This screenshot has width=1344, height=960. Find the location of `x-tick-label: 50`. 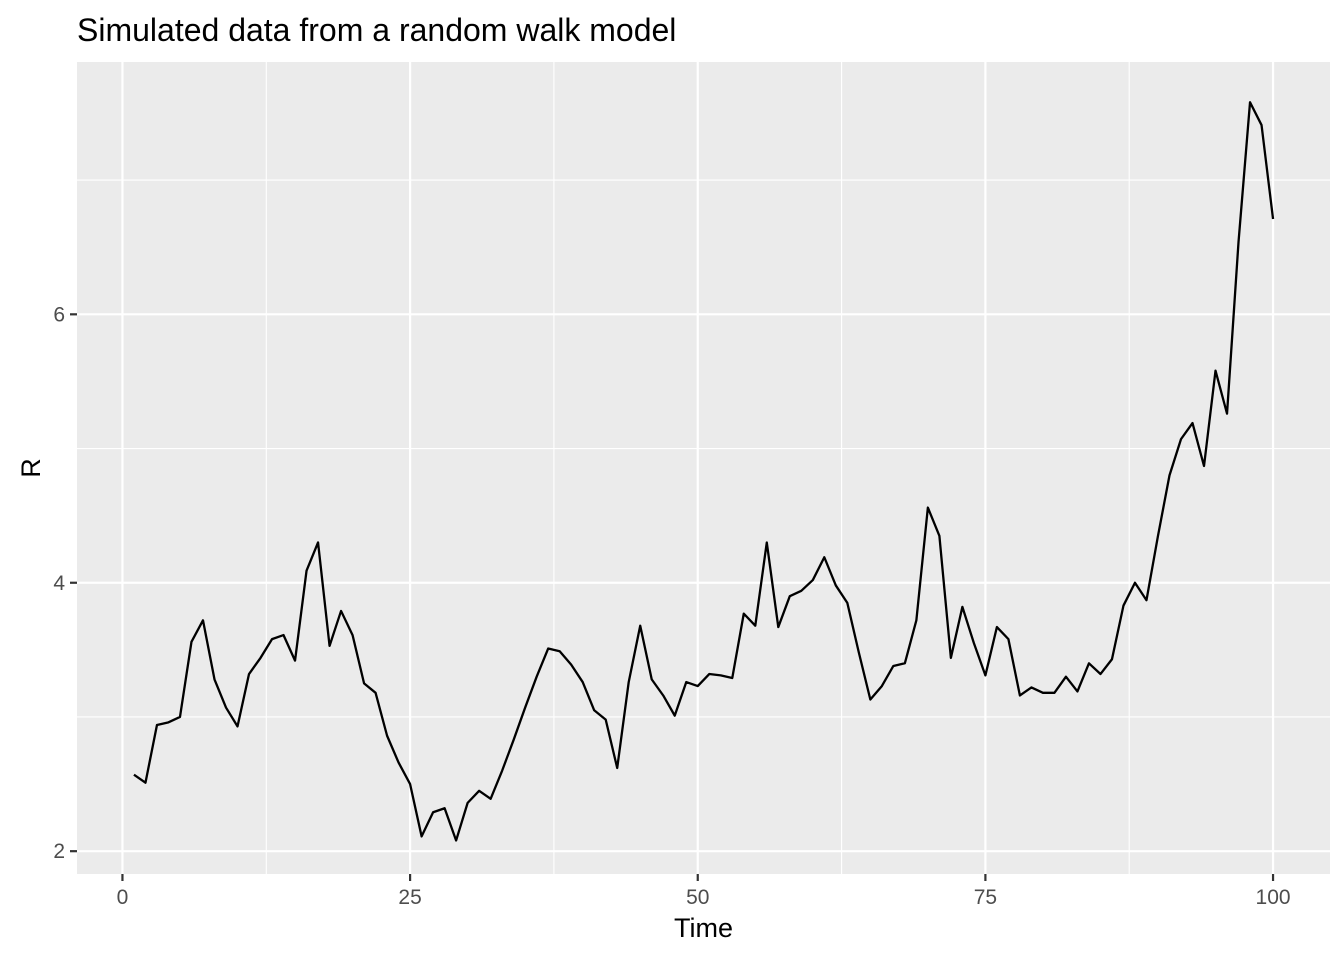

x-tick-label: 50 is located at coordinates (697, 897).